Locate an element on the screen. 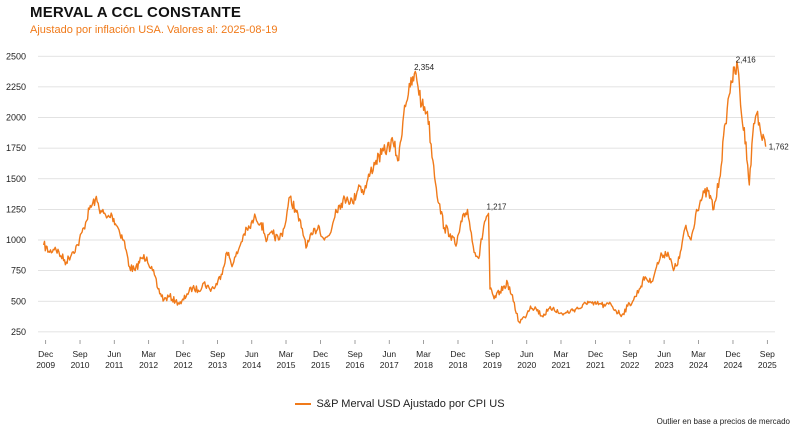 The width and height of the screenshot is (800, 436). x-tick-year: 2009 is located at coordinates (45, 365).